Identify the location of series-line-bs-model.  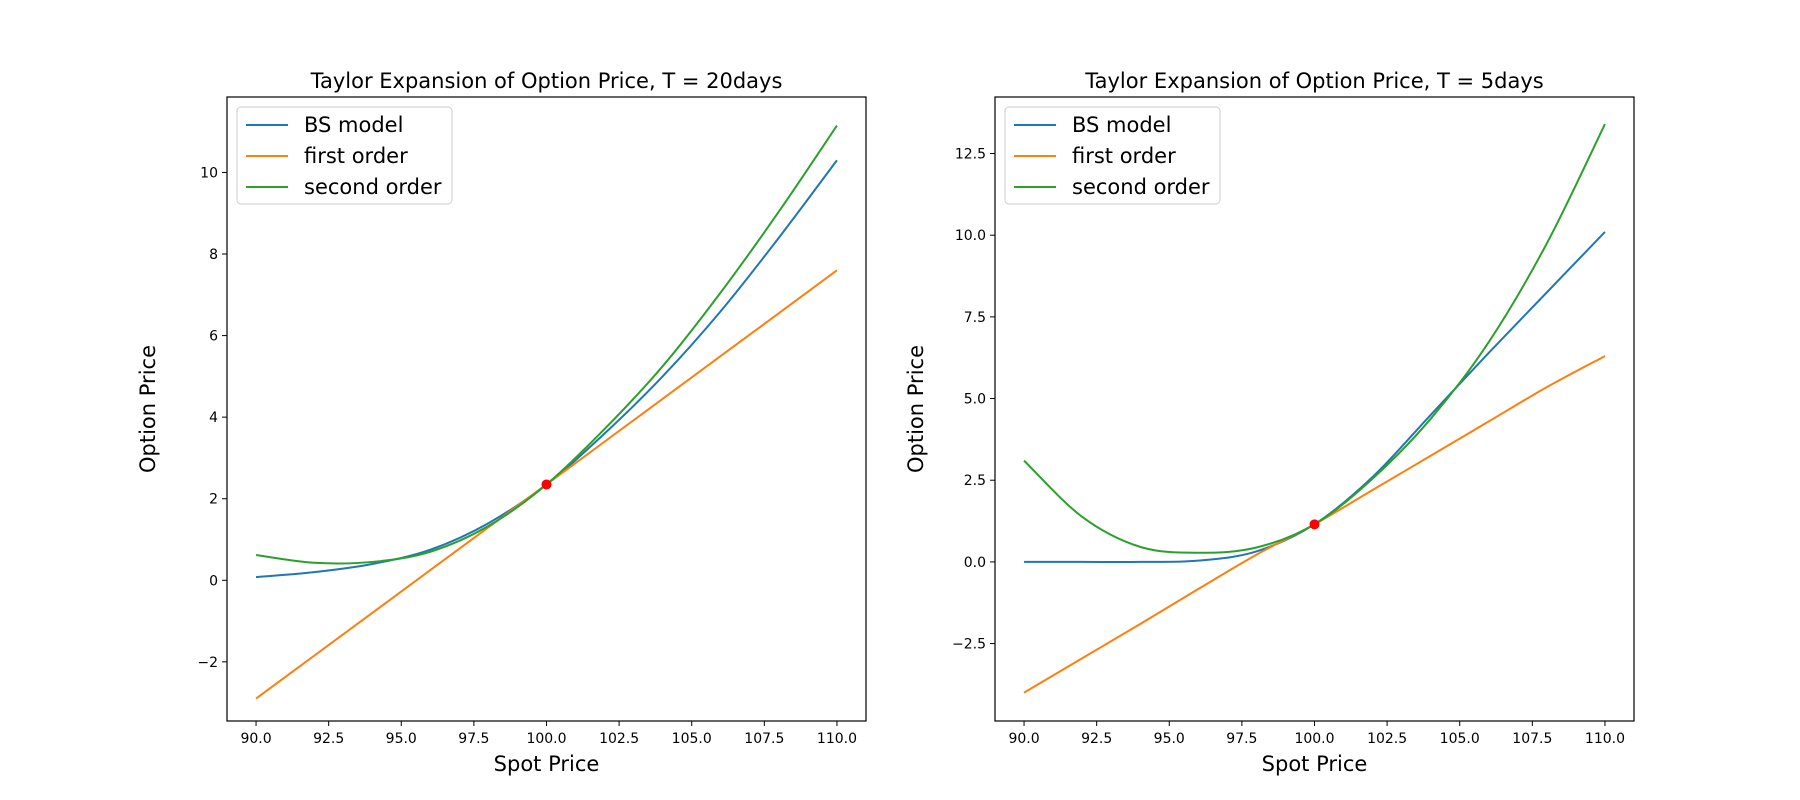
(1315, 397).